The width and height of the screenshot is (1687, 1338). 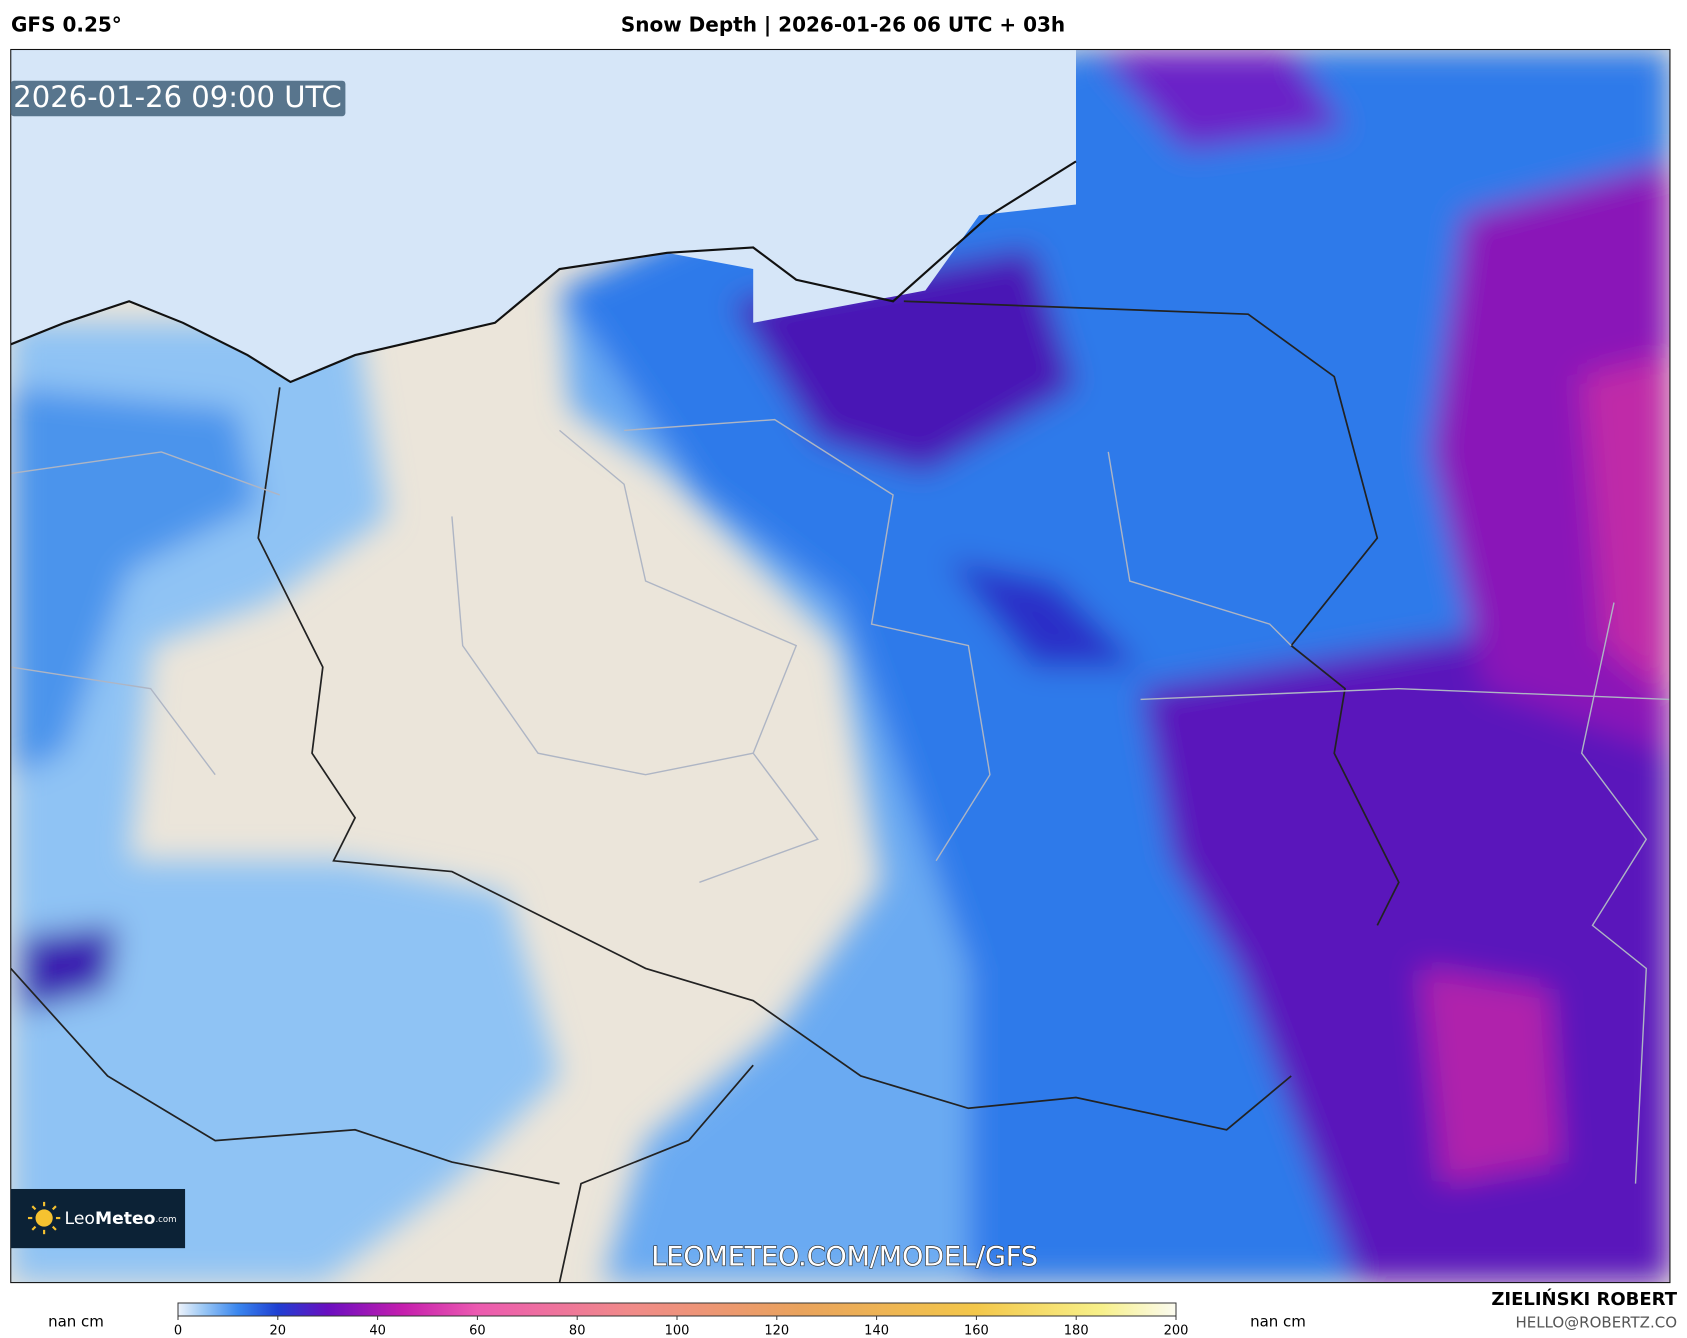 I want to click on colorbar-right-label: nan cm, so click(x=1278, y=1322).